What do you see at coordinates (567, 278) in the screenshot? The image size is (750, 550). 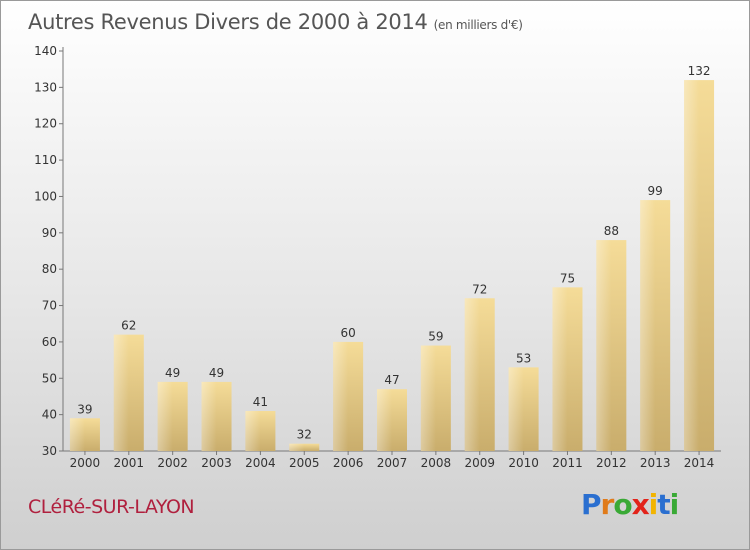 I see `bar-value-label: 75` at bounding box center [567, 278].